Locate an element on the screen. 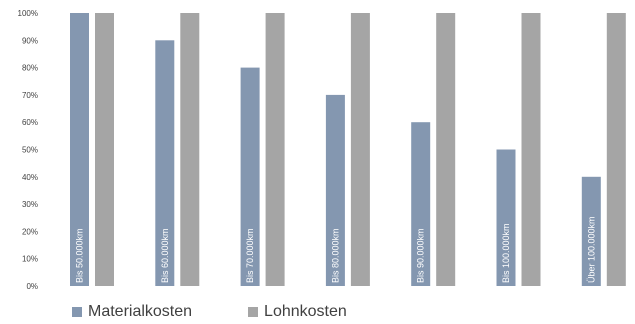  y-tick-label: 70% is located at coordinates (30, 95).